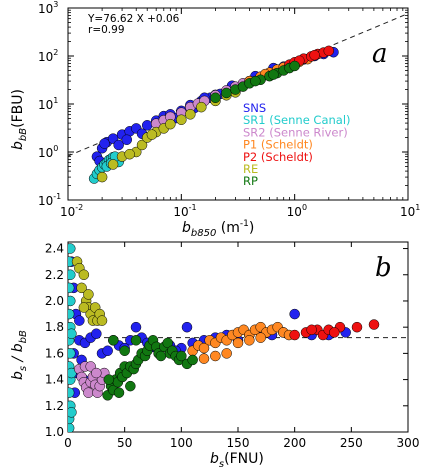 This screenshot has height=472, width=425. I want to click on panel-a-y-tick-label: 10², so click(48, 56).